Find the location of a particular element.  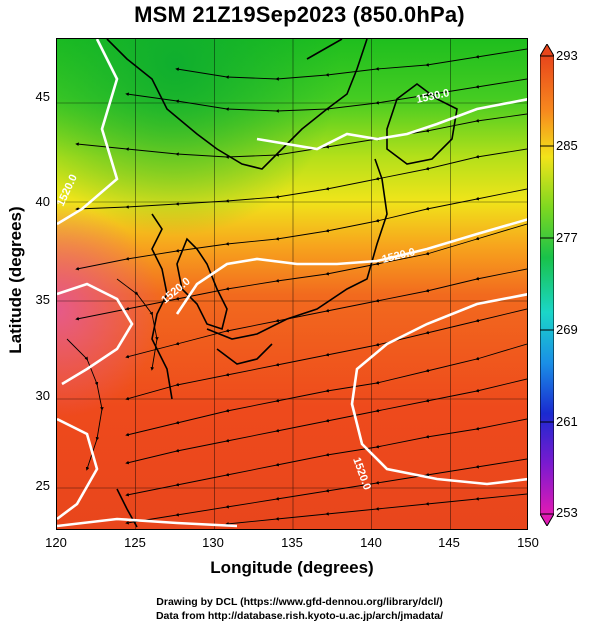

colorbar-ticks is located at coordinates (547, 284).